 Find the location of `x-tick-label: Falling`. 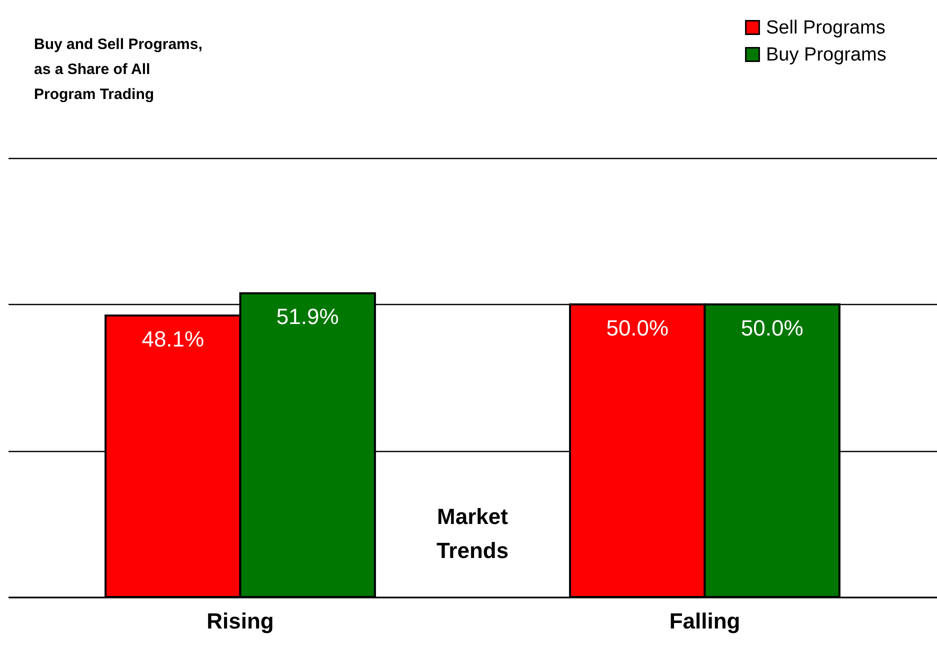

x-tick-label: Falling is located at coordinates (704, 621).